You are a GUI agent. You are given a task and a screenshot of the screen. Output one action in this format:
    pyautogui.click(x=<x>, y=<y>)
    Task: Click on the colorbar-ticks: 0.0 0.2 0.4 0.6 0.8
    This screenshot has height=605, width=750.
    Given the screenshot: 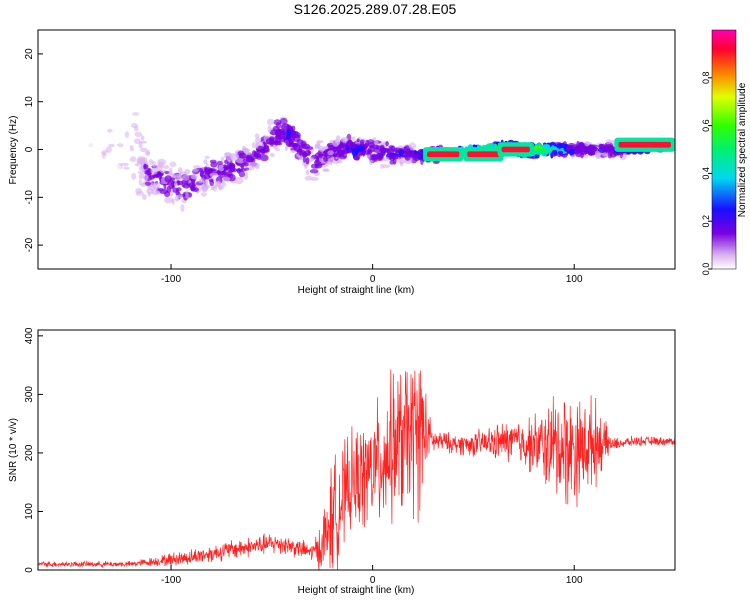 What is the action you would take?
    pyautogui.click(x=706, y=173)
    